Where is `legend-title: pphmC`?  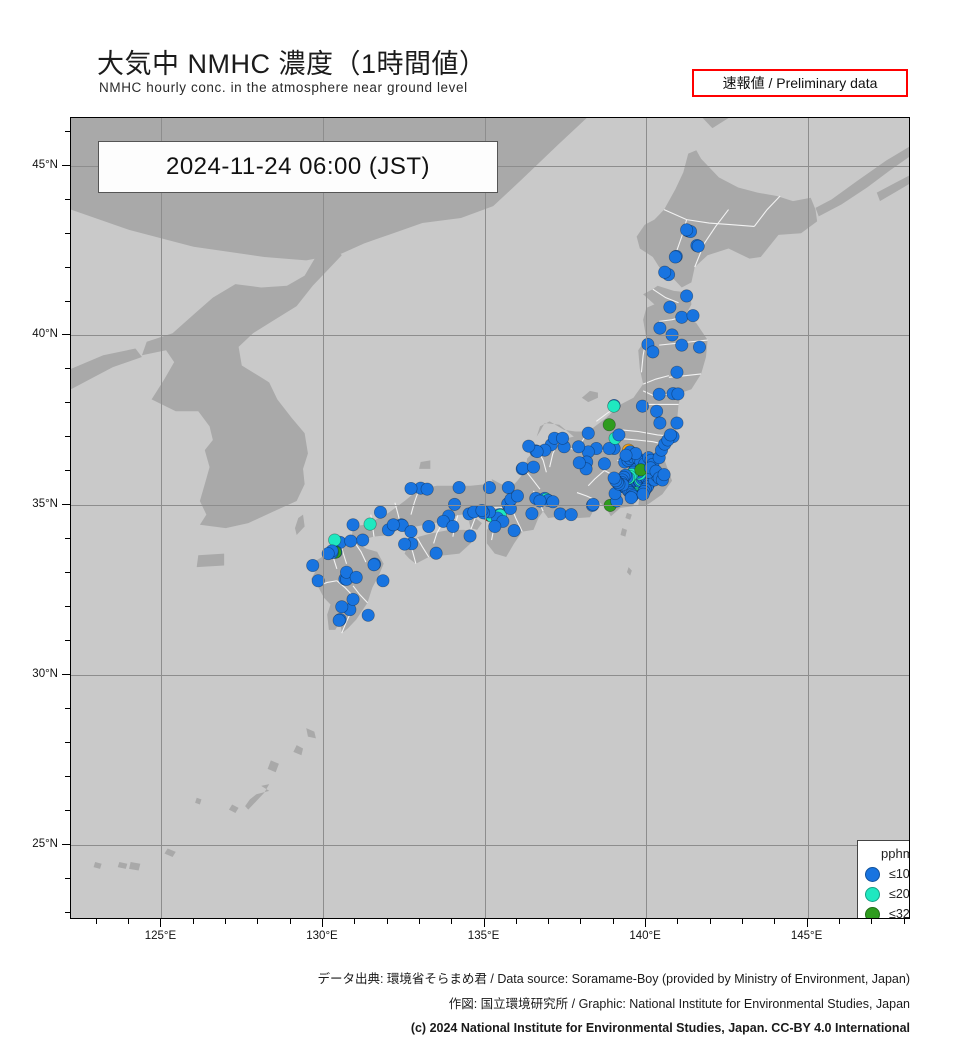
legend-title: pphmC is located at coordinates (895, 853).